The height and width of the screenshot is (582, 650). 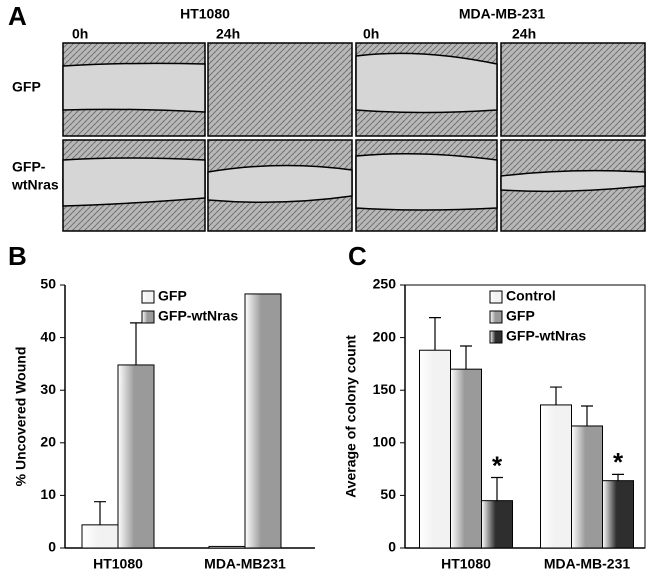 I want to click on x-tick-label: MDA-MB231, so click(x=245, y=564).